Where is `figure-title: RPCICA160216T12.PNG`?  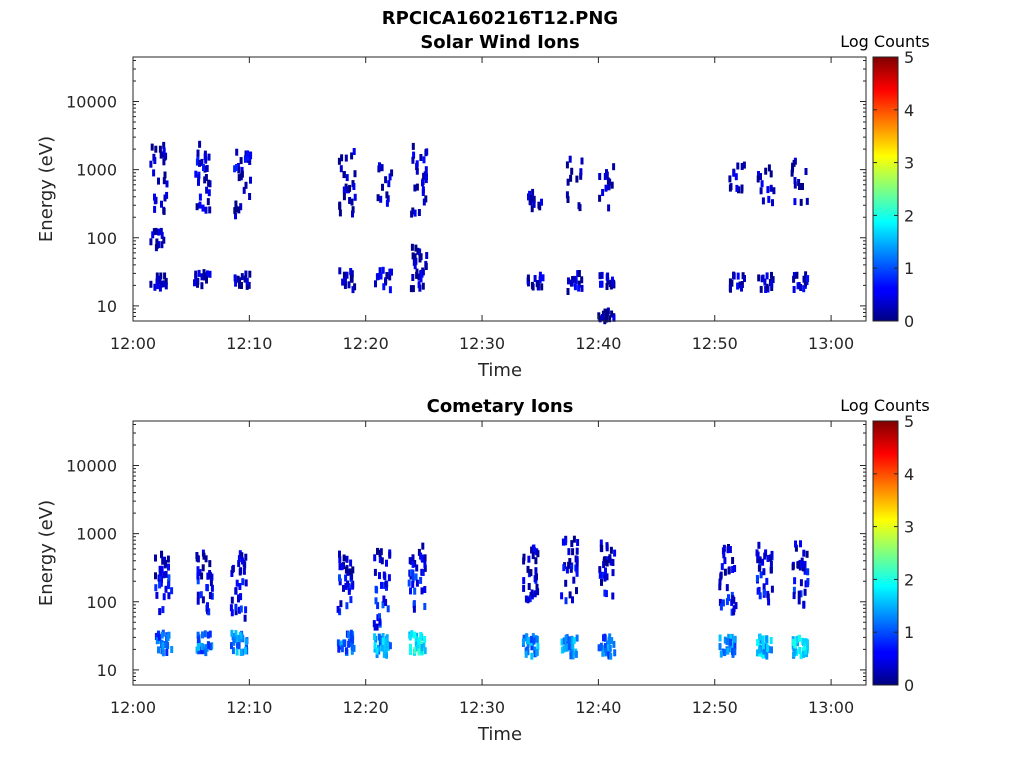
figure-title: RPCICA160216T12.PNG is located at coordinates (500, 18).